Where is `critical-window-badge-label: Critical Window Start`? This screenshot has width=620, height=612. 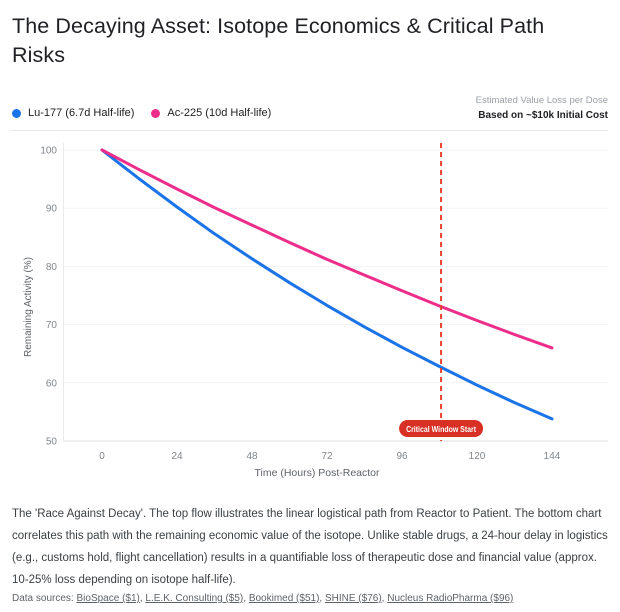 critical-window-badge-label: Critical Window Start is located at coordinates (441, 429).